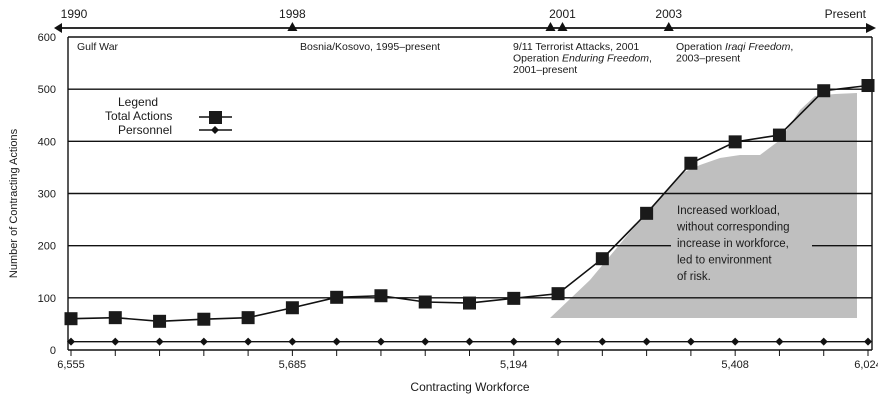 The width and height of the screenshot is (878, 397). Describe the element at coordinates (138, 102) in the screenshot. I see `legend-title: Legend` at that location.